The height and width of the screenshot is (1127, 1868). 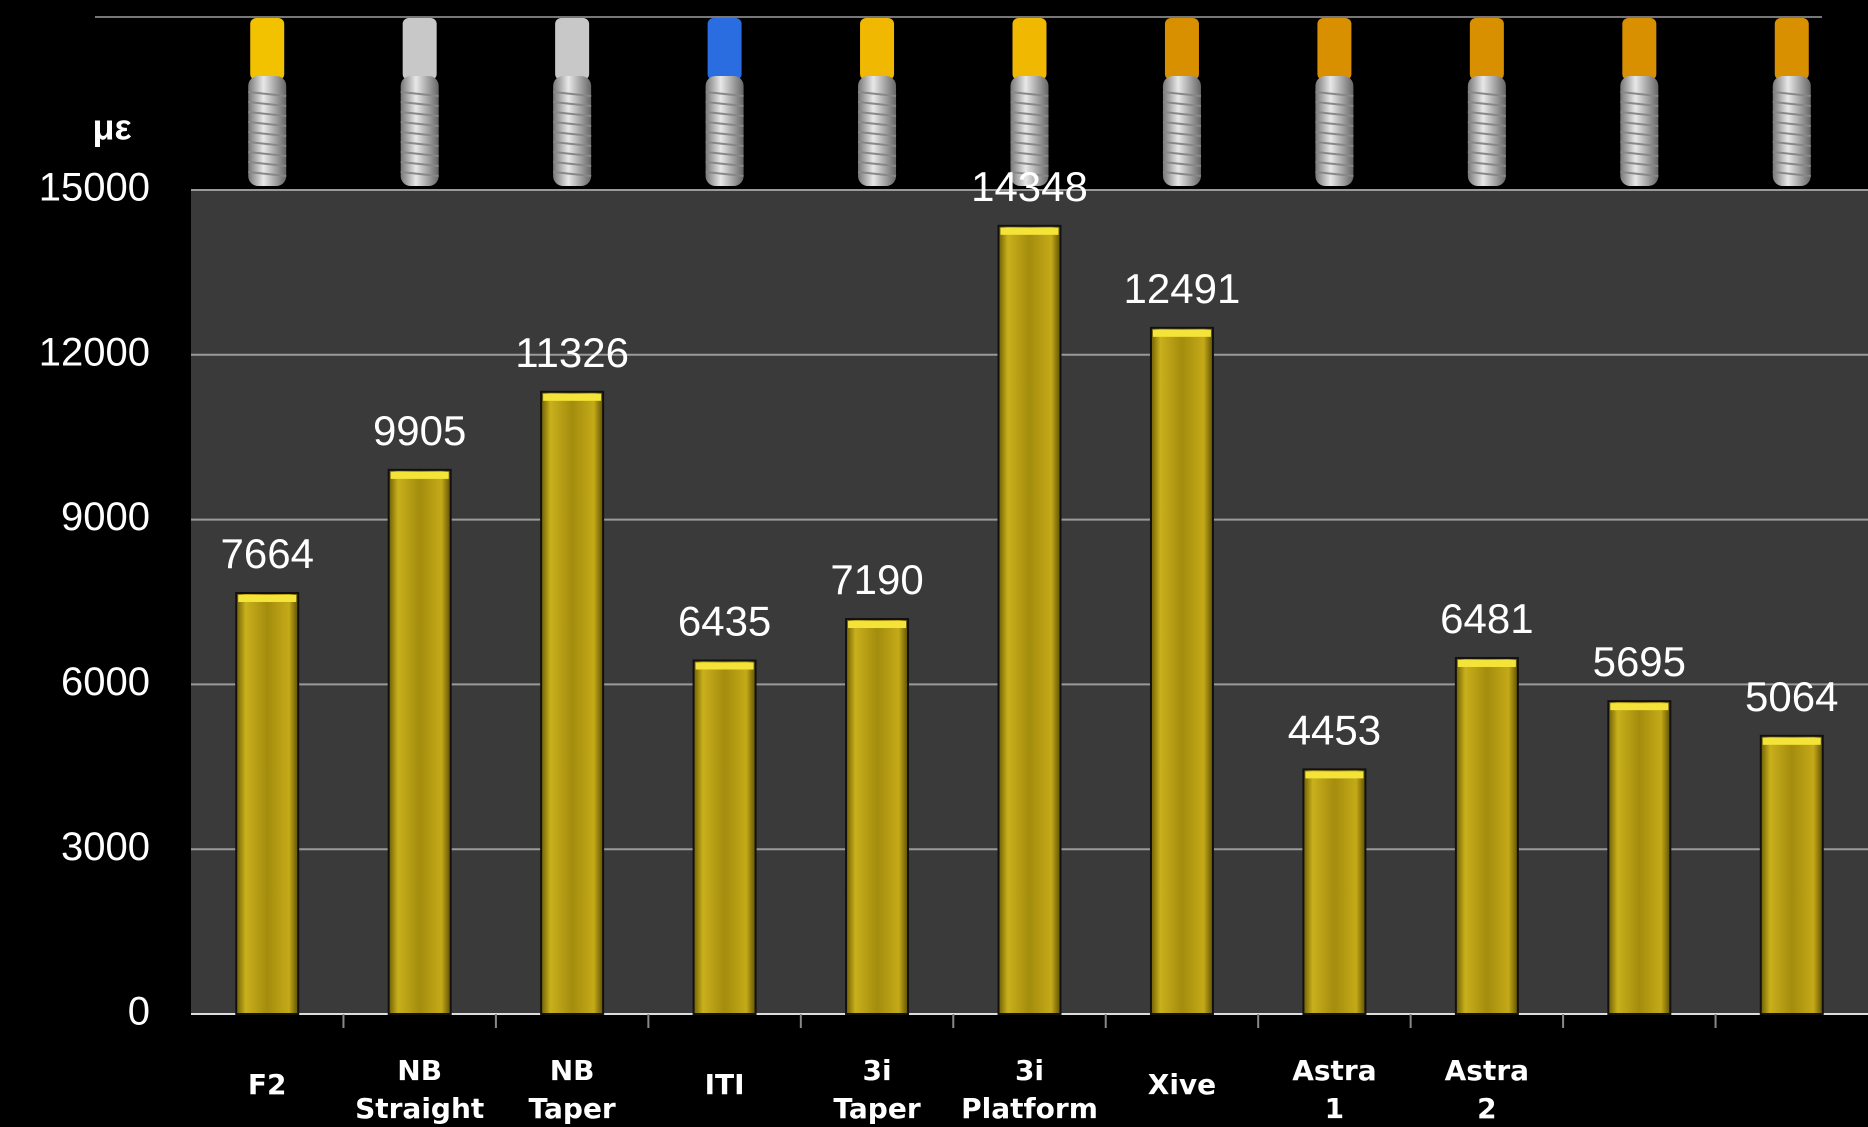 I want to click on x-tick-label: Xive, so click(x=1182, y=1084).